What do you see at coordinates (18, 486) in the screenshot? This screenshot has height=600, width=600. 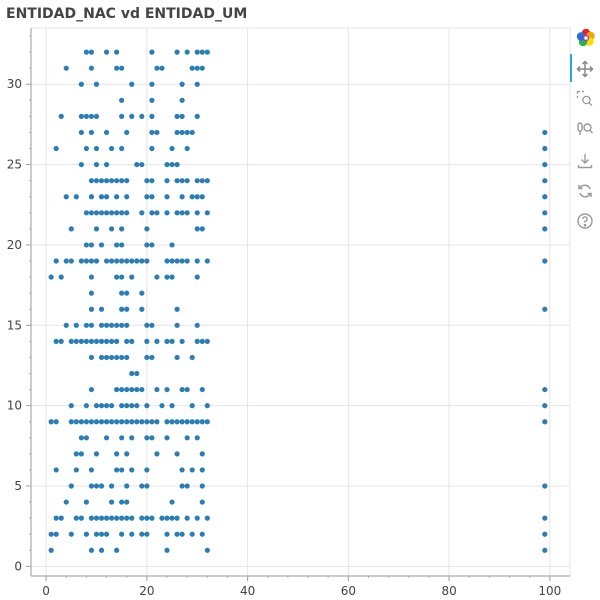 I see `y-tick-label: 5` at bounding box center [18, 486].